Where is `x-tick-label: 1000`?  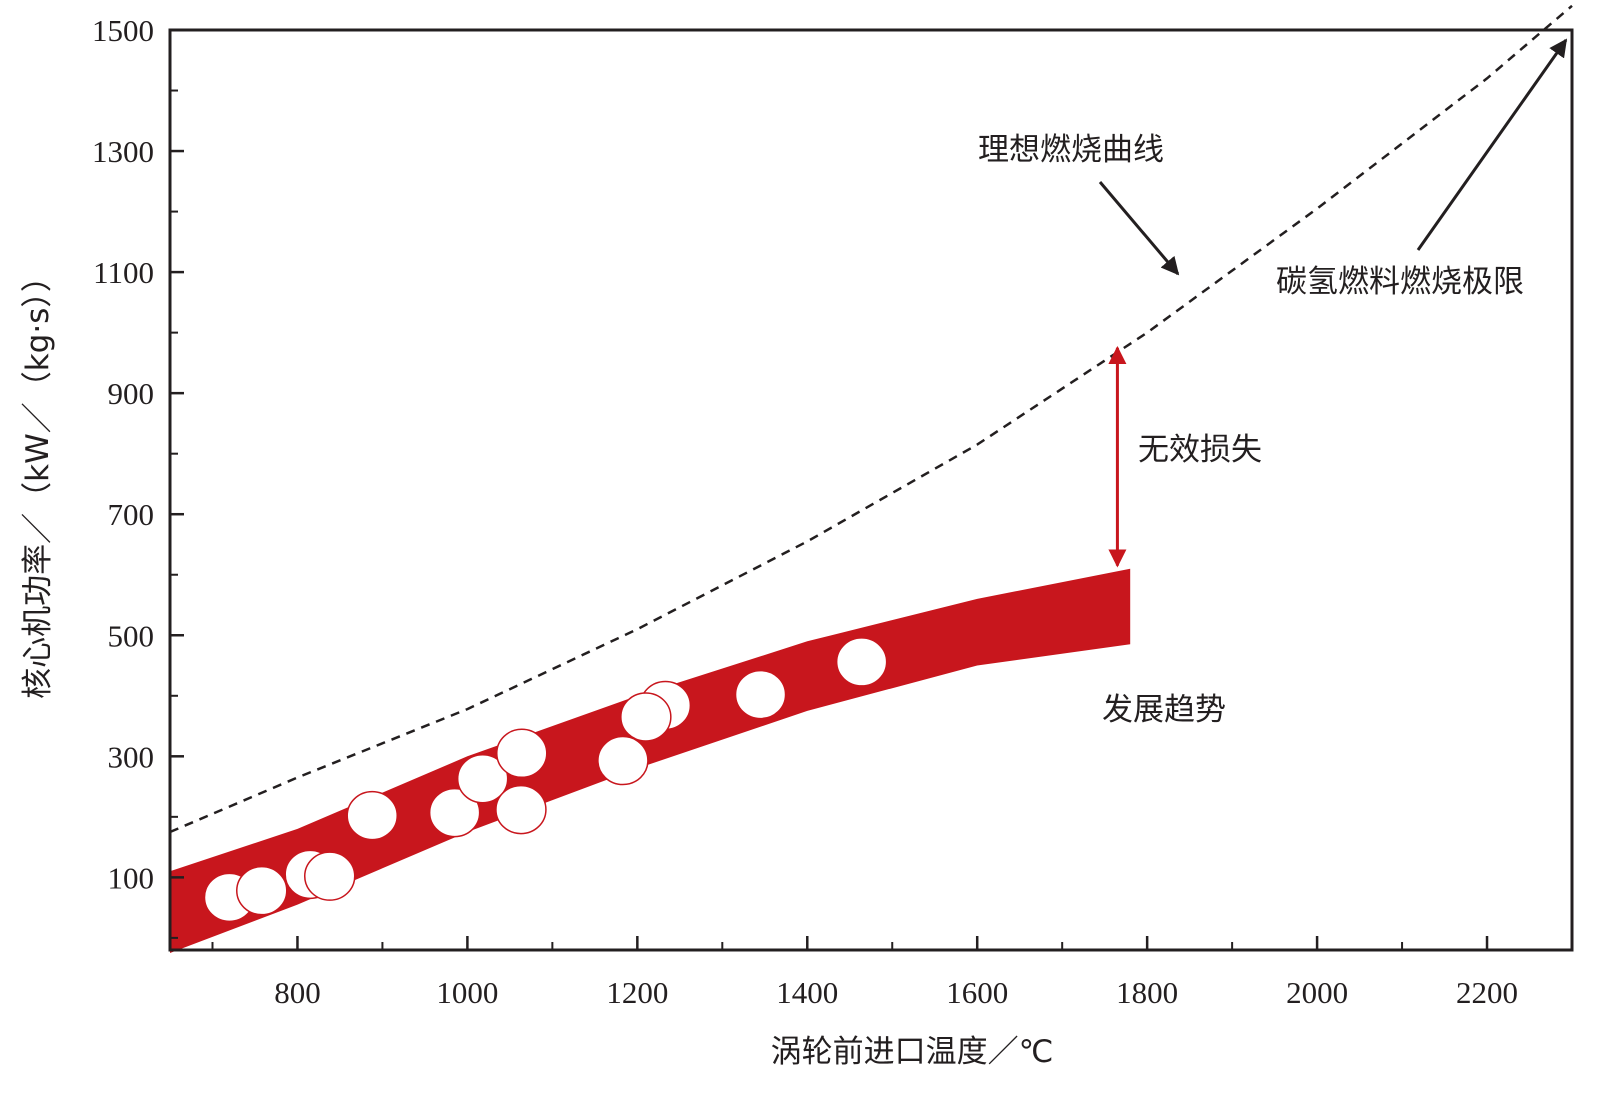
x-tick-label: 1000 is located at coordinates (467, 992).